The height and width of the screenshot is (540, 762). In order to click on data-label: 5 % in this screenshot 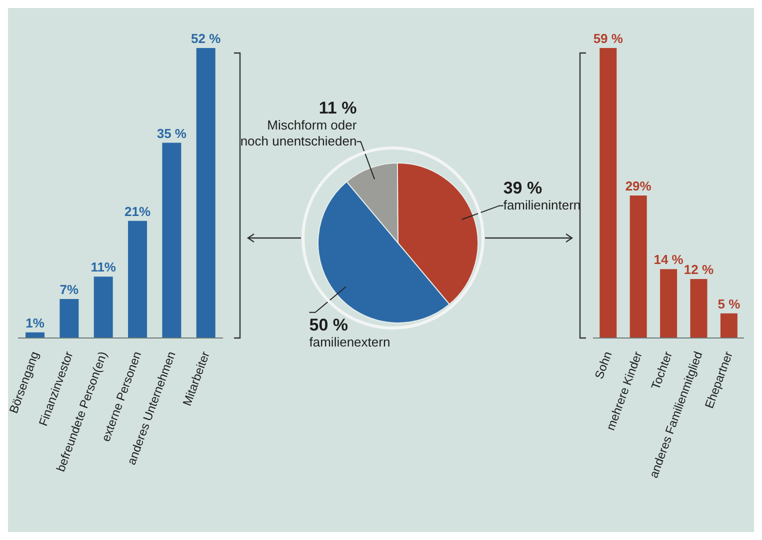, I will do `click(729, 304)`.